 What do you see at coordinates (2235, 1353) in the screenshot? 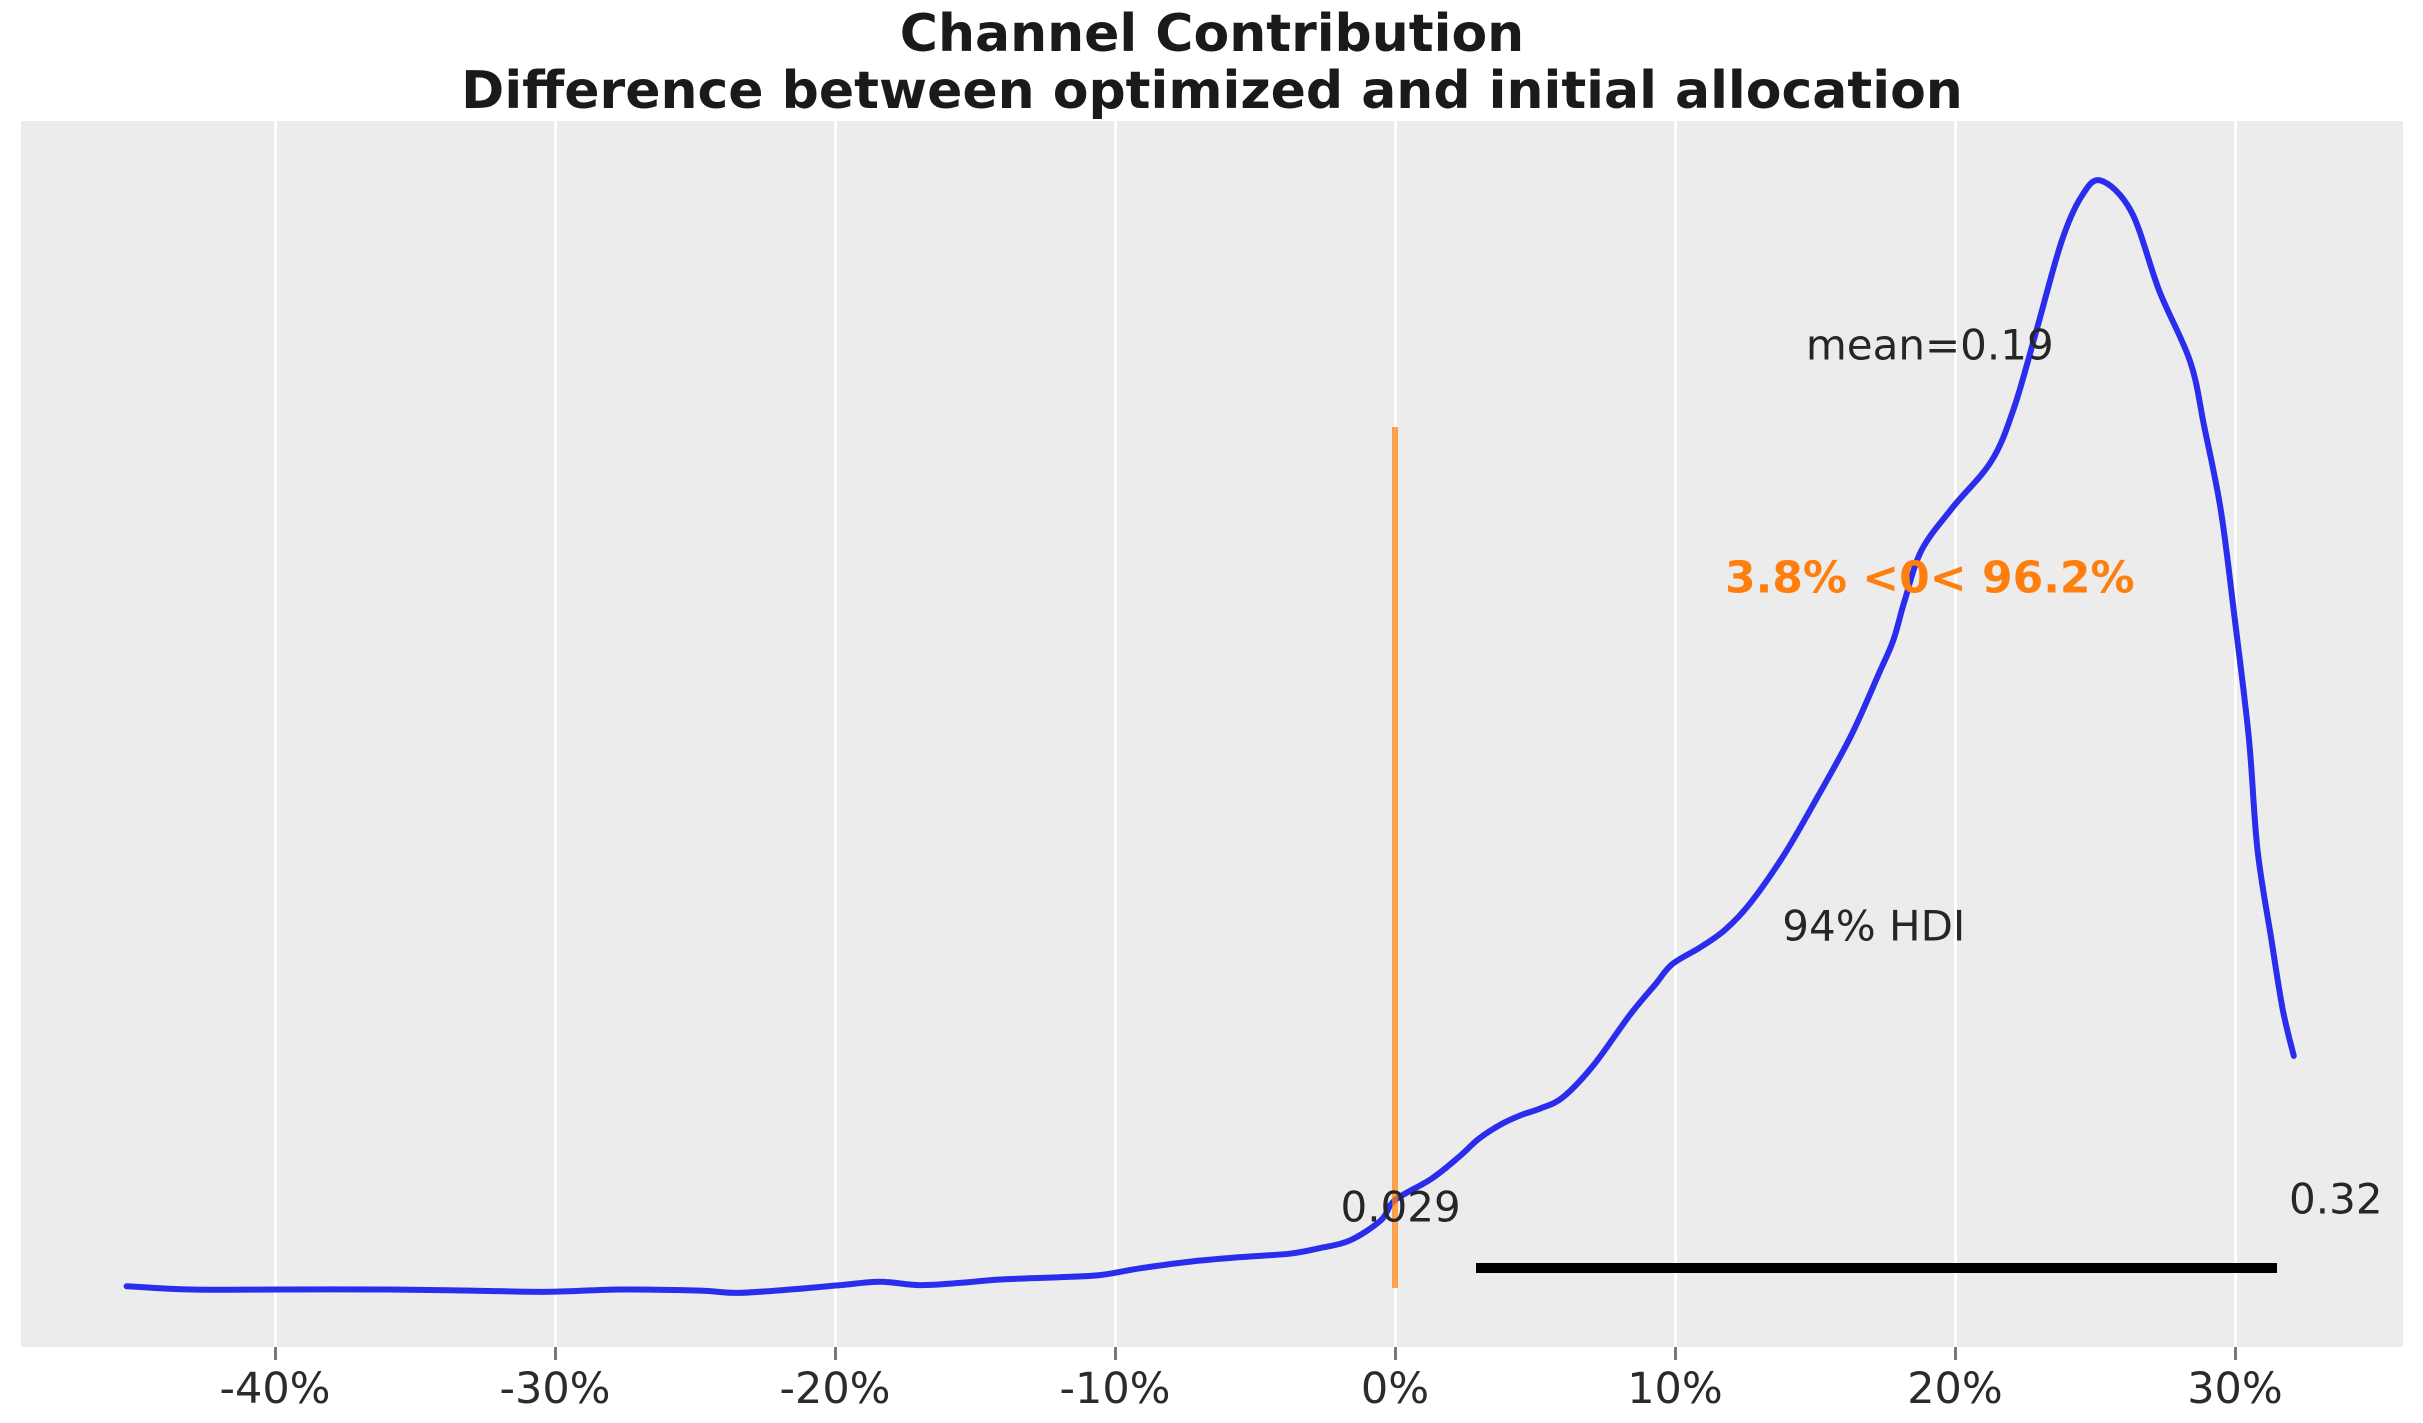
I see `tick-mark-30%` at bounding box center [2235, 1353].